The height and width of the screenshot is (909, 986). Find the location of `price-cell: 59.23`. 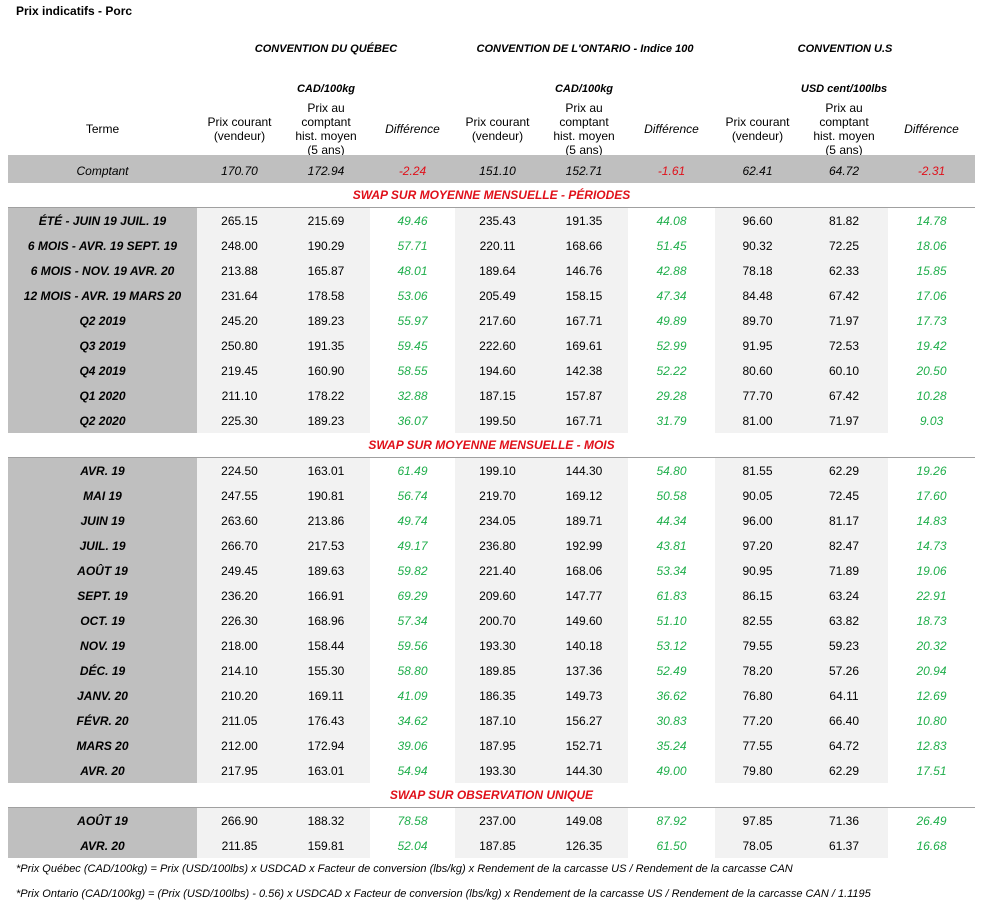

price-cell: 59.23 is located at coordinates (844, 645).